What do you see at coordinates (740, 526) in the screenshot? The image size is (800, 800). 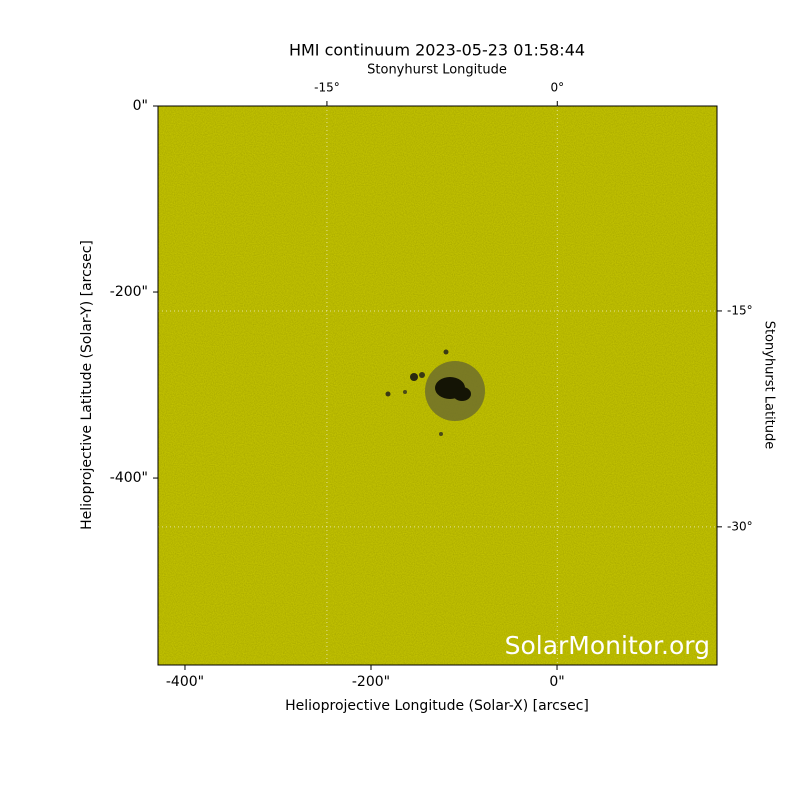 I see `y2-tick-label: -30°` at bounding box center [740, 526].